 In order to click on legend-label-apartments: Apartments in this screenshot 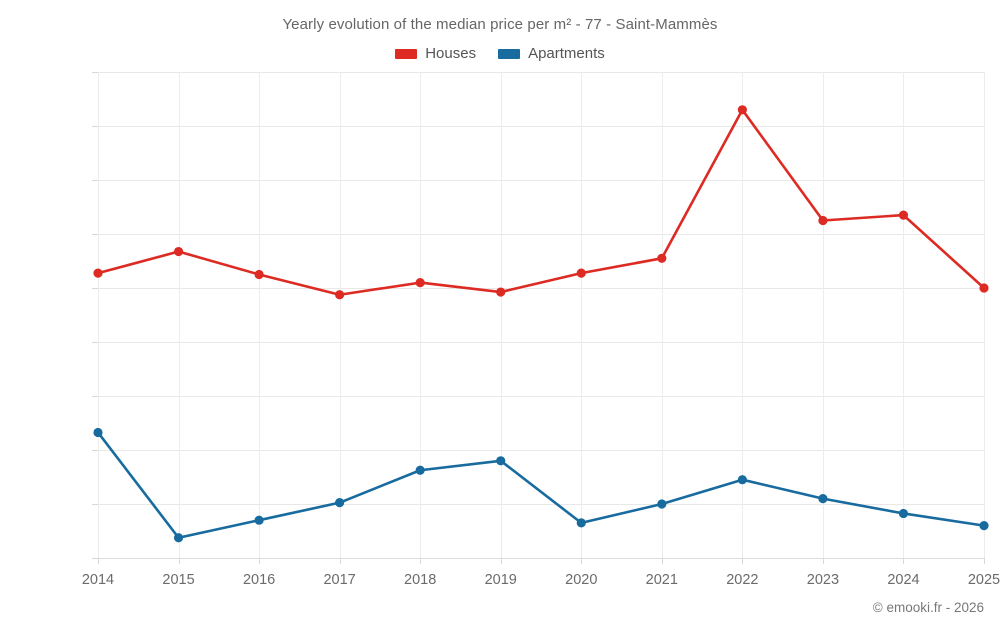, I will do `click(566, 53)`.